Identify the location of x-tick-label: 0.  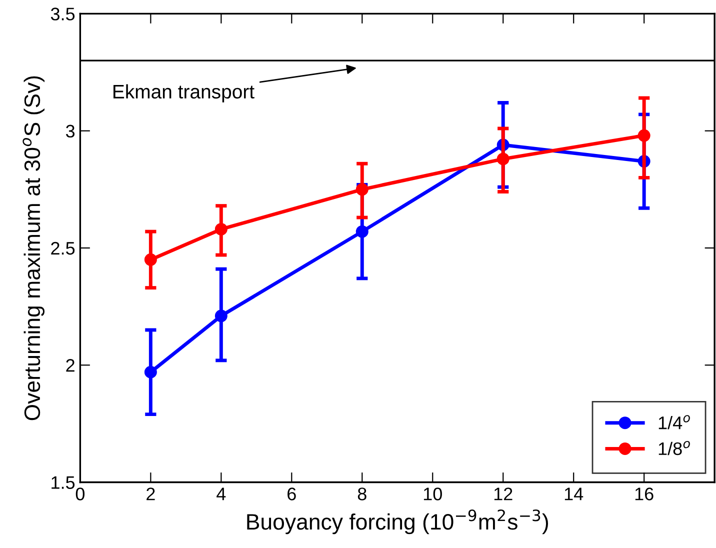
(80, 494).